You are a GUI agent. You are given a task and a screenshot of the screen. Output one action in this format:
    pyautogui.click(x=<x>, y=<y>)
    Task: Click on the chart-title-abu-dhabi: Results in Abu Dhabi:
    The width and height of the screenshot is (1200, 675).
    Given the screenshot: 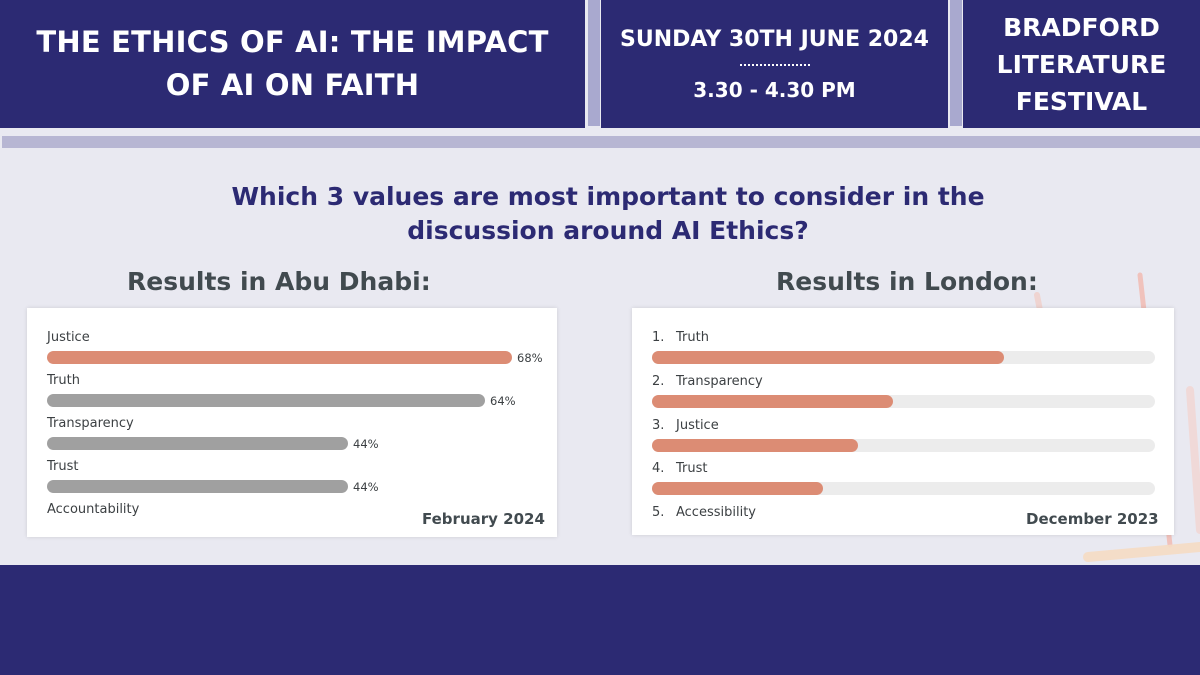 What is the action you would take?
    pyautogui.click(x=279, y=281)
    